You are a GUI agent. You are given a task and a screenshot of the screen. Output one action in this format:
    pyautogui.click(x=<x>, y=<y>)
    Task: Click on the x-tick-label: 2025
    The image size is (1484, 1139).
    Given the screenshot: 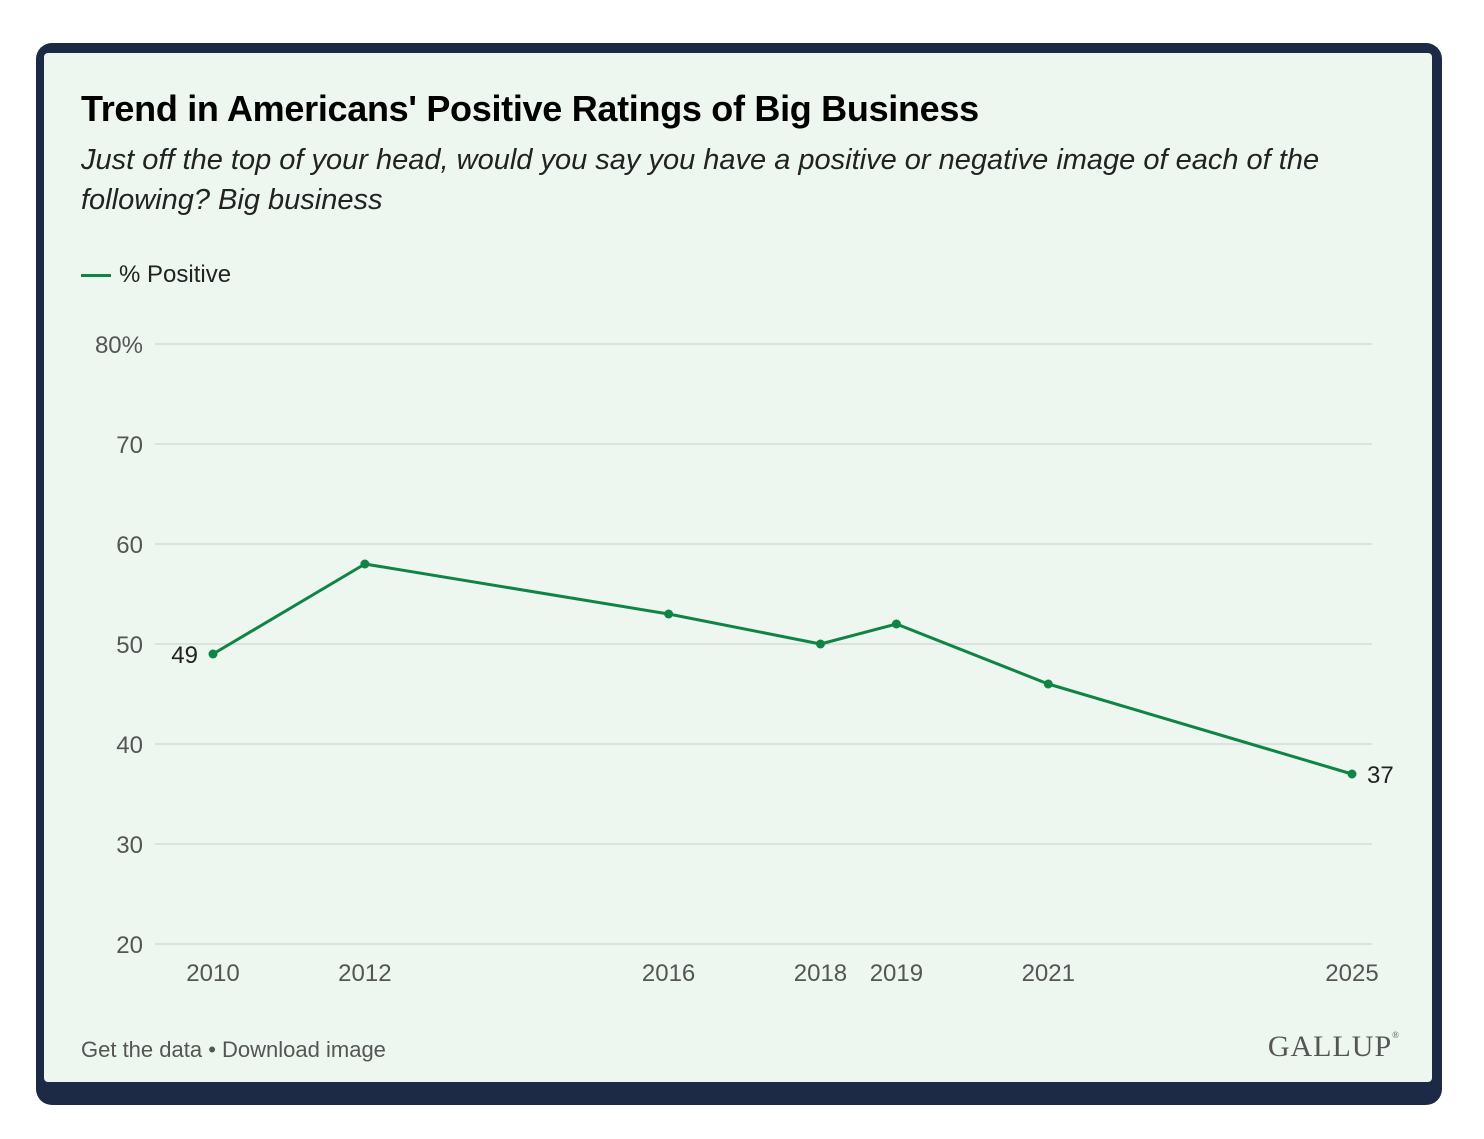 What is the action you would take?
    pyautogui.click(x=1351, y=973)
    